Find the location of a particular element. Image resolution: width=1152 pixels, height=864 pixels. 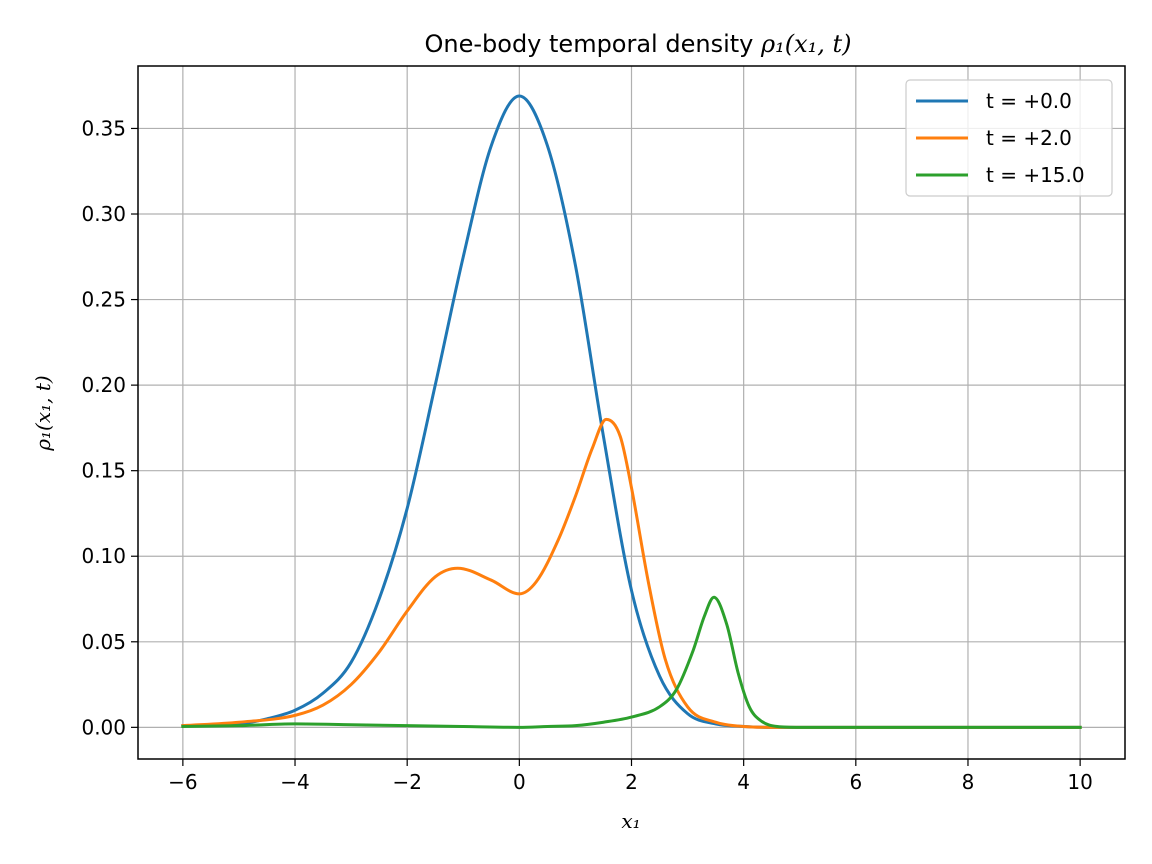

legend-label-0: t = +0.0 is located at coordinates (1029, 101).